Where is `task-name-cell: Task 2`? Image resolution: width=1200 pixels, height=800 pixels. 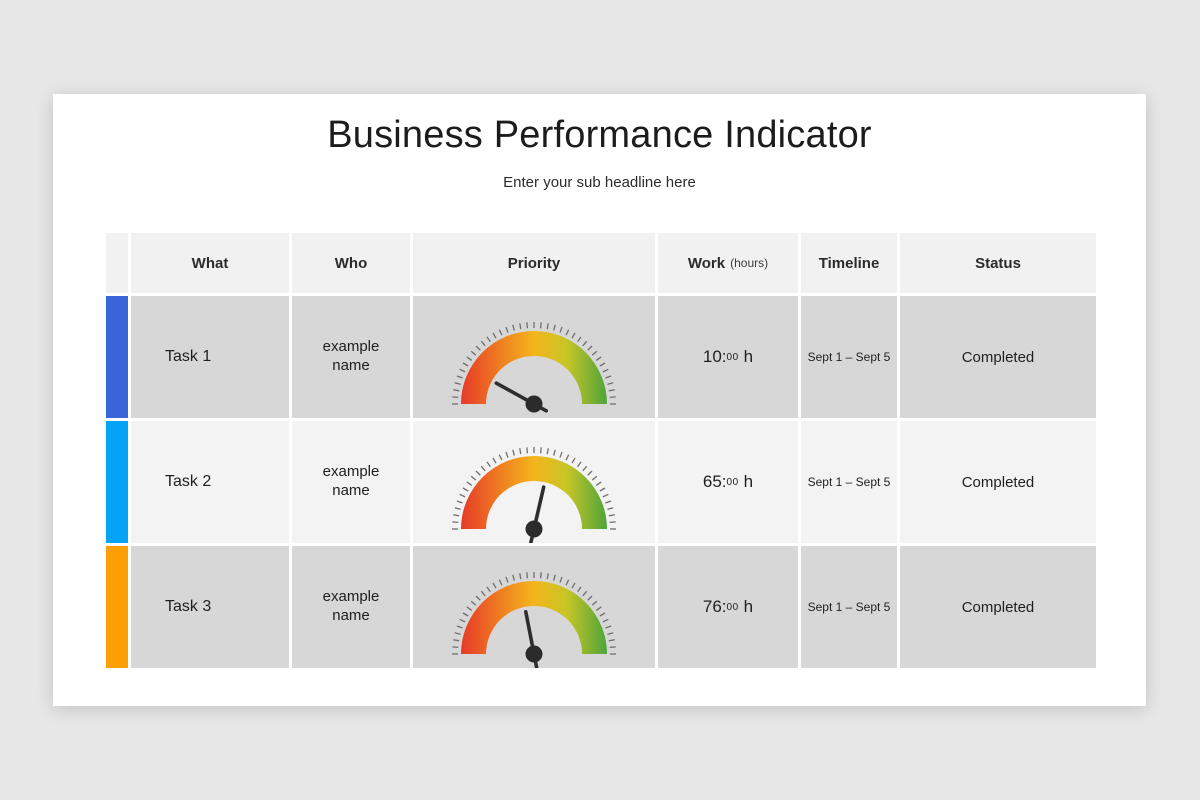 task-name-cell: Task 2 is located at coordinates (210, 482).